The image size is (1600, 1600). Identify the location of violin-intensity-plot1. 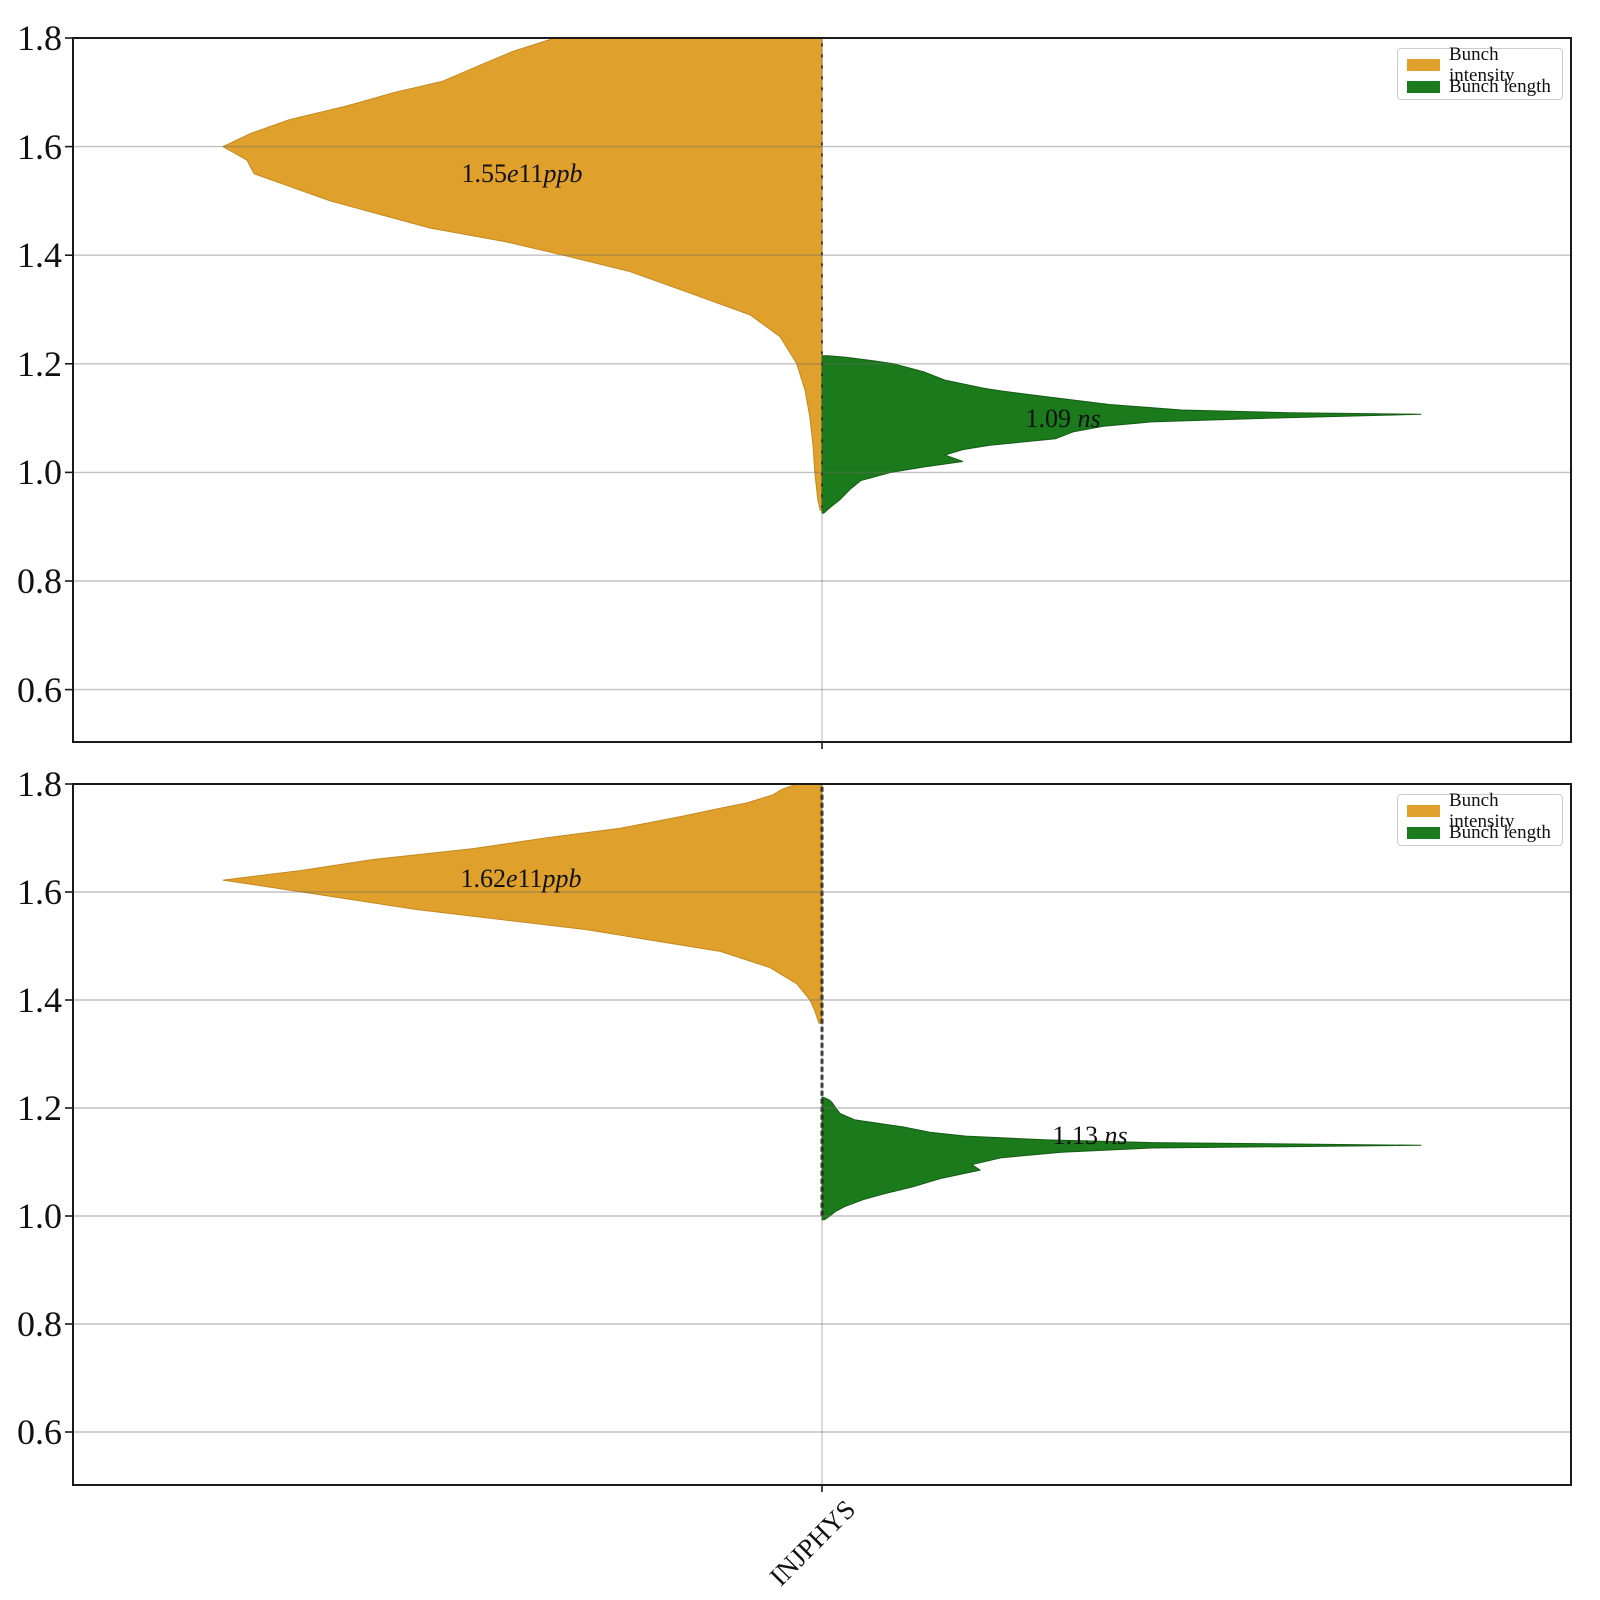
(522, 274).